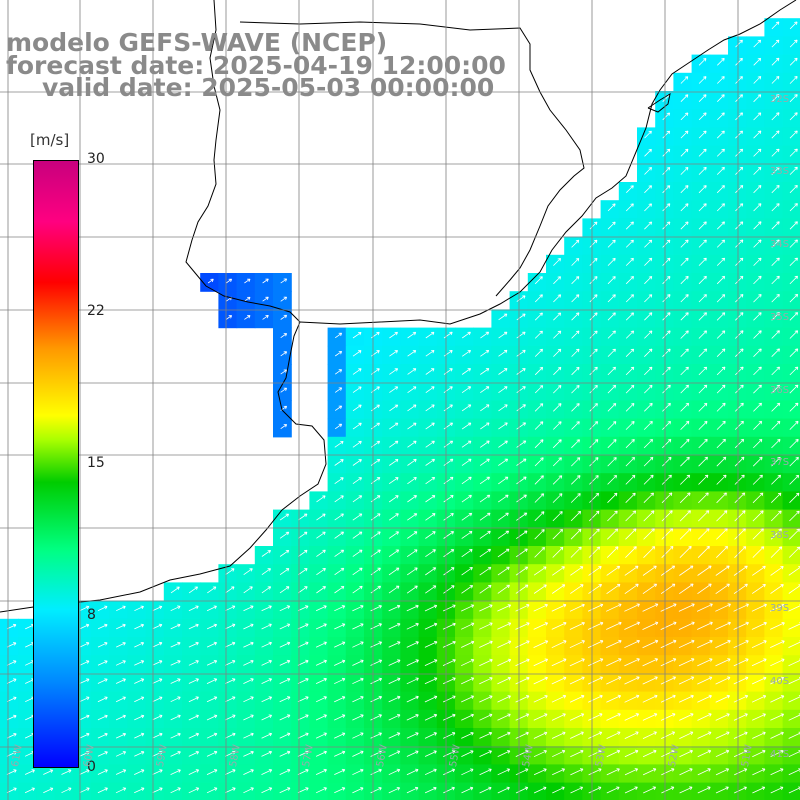 This screenshot has width=800, height=800. Describe the element at coordinates (56, 464) in the screenshot. I see `colorbar` at that location.